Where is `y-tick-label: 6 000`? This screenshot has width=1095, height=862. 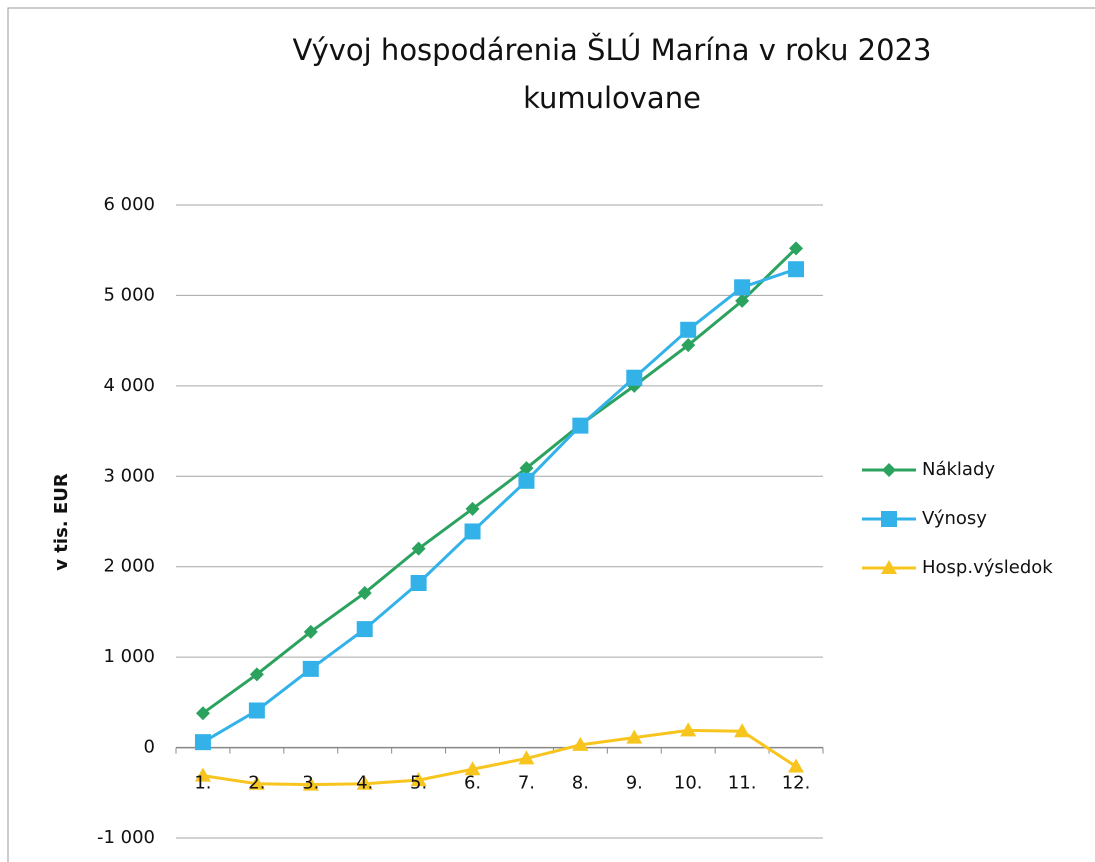 y-tick-label: 6 000 is located at coordinates (129, 204).